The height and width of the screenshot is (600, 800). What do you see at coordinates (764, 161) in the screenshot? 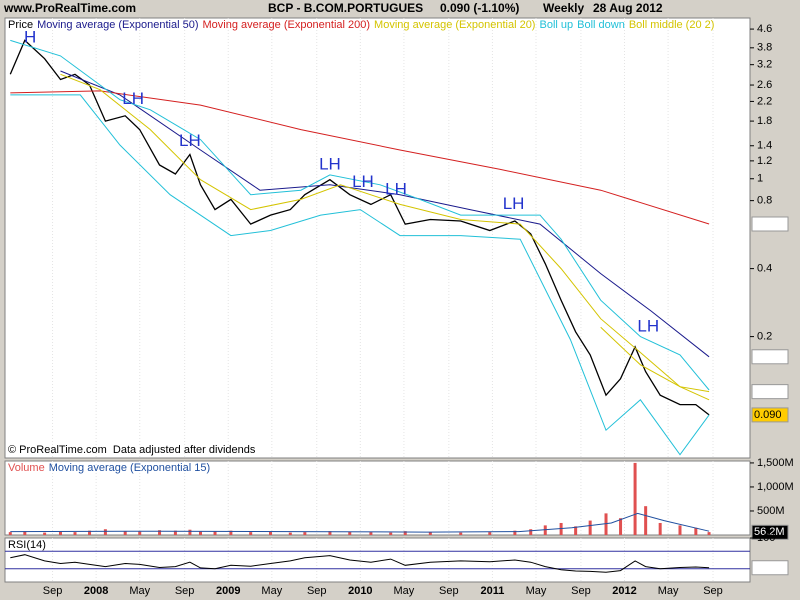
I see `y-tick-label: 1.2` at bounding box center [764, 161].